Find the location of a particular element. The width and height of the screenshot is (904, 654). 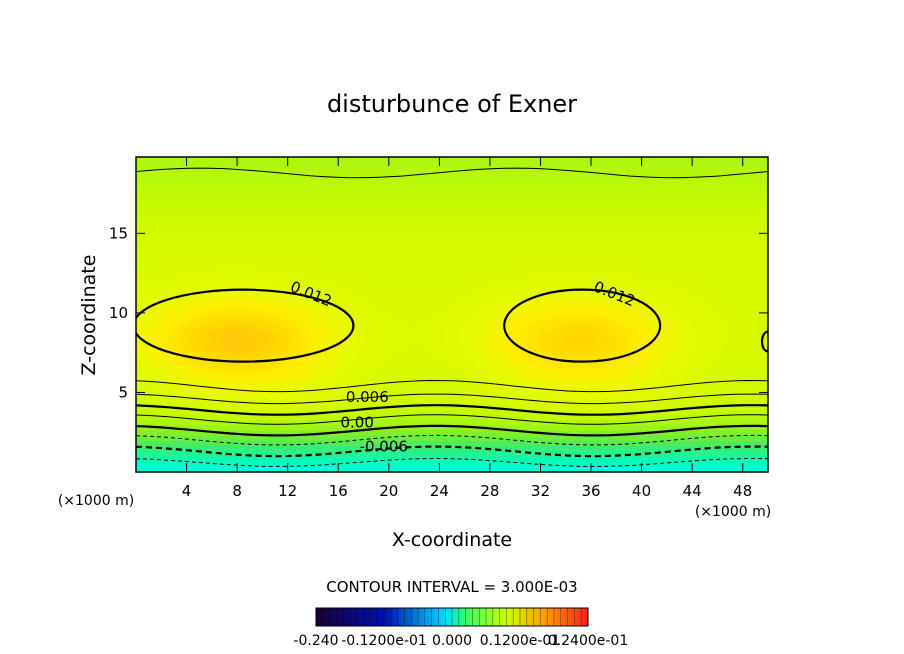

y-axis-label: Z-coordinate is located at coordinates (89, 315).